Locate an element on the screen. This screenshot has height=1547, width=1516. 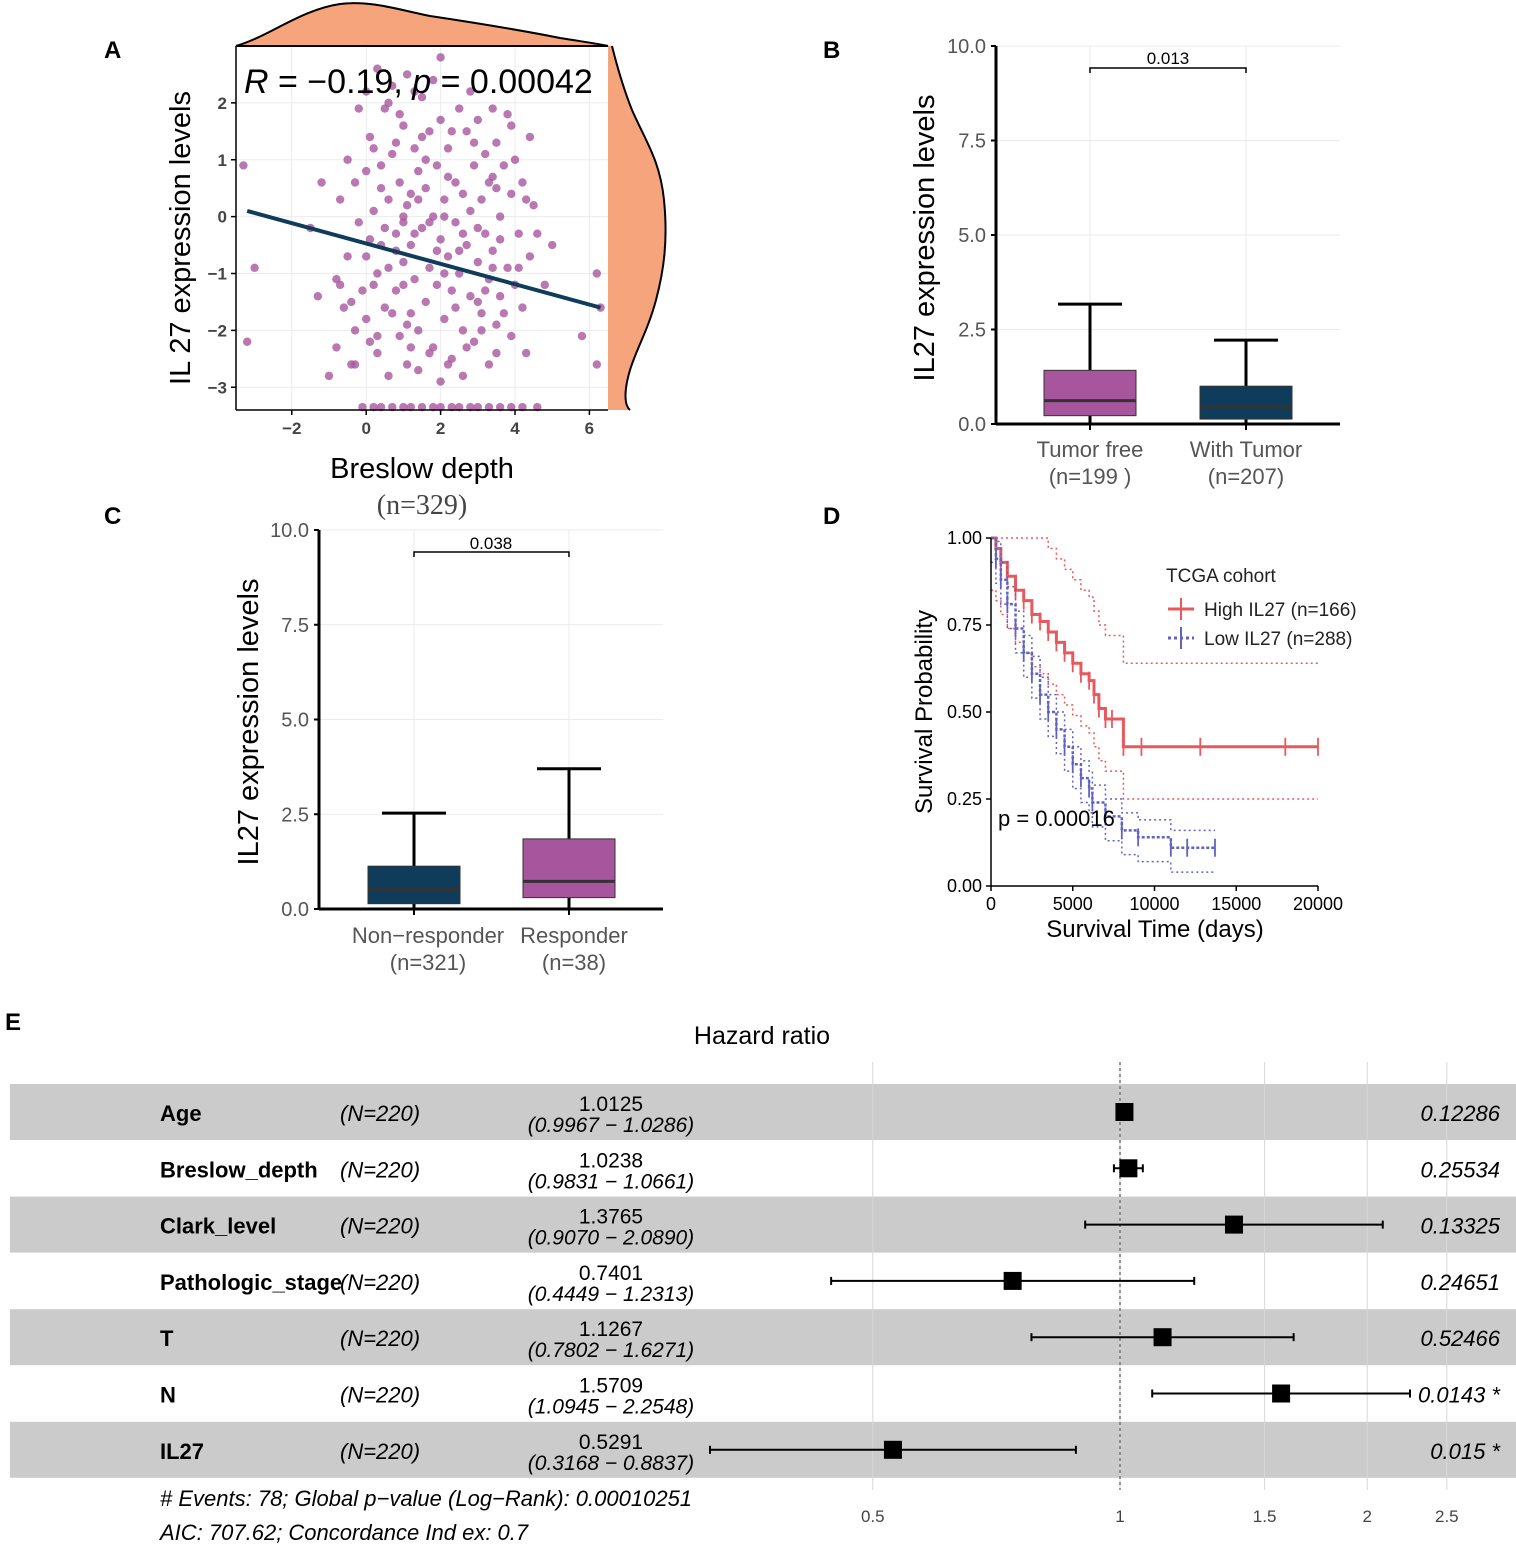
panel-b-group2-n: (n=207) is located at coordinates (1246, 476).